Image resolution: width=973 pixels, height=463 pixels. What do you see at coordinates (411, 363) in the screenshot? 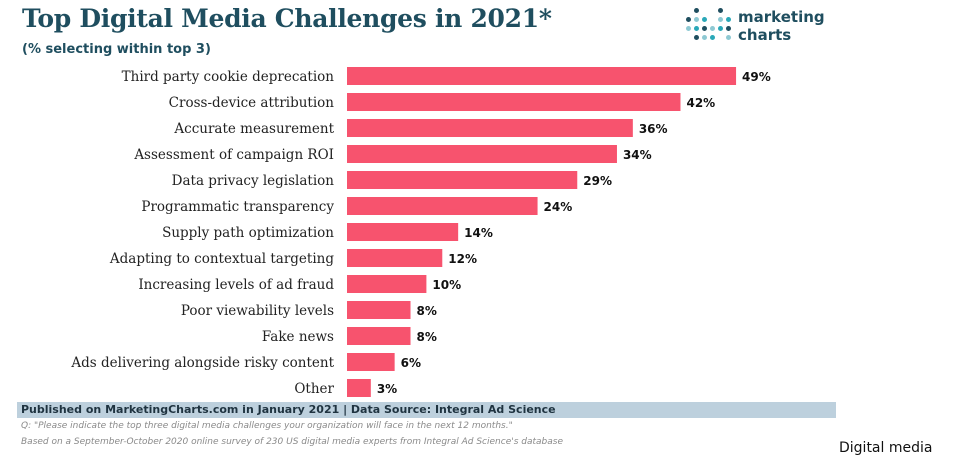
I see `data-label: 6%` at bounding box center [411, 363].